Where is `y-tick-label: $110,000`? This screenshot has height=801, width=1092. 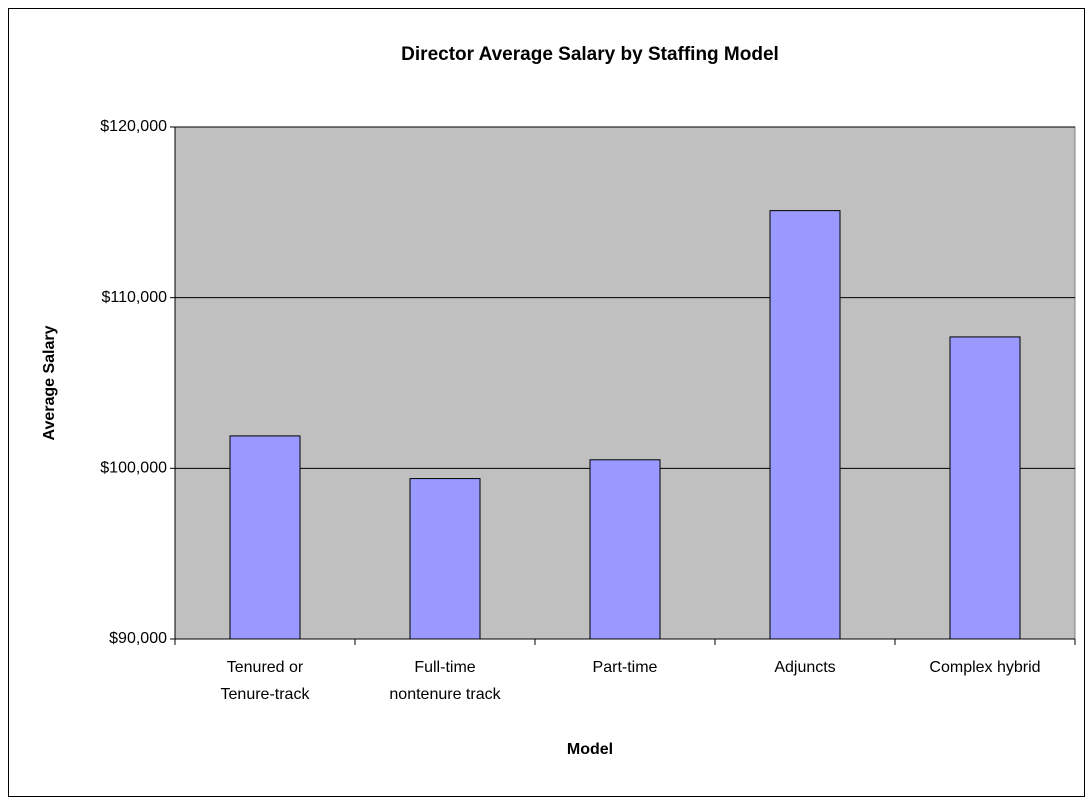 y-tick-label: $110,000 is located at coordinates (134, 297).